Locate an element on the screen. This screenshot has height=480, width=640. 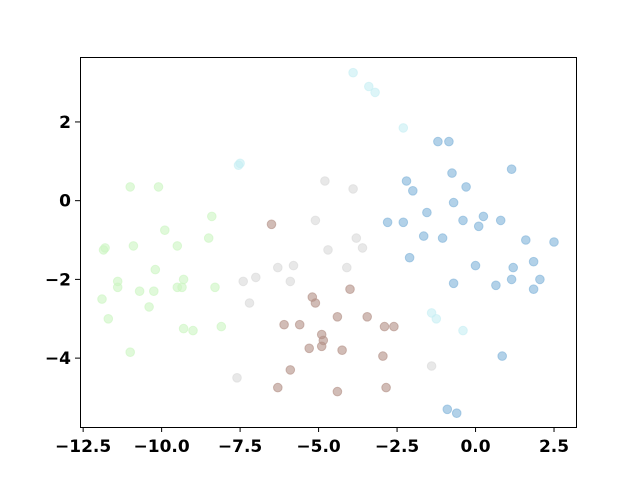
x-axis: −12.5 −10.0 −7.5 −5.0 −2.5 0.0 2.5 is located at coordinates (312, 442).